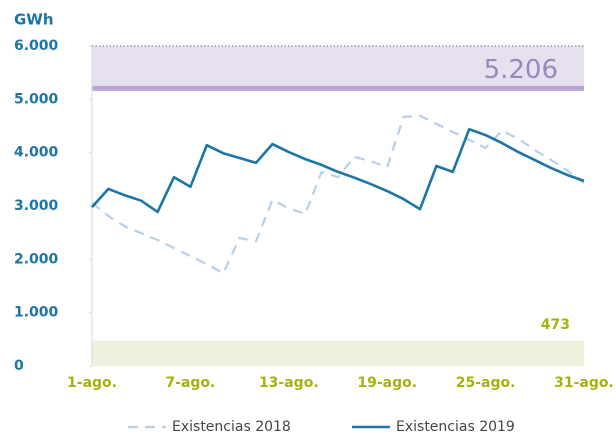  I want to click on x-tick-label: 31-ago., so click(584, 383).